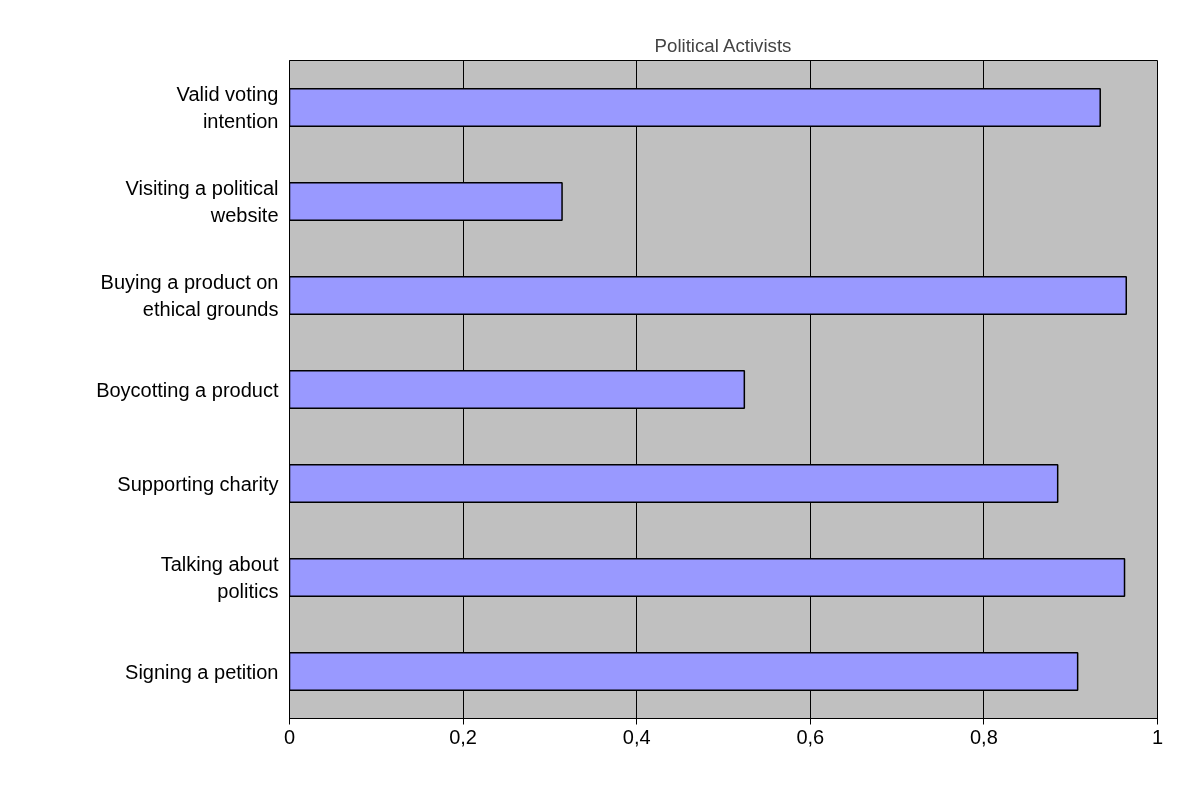 This screenshot has width=1201, height=796. I want to click on x-tick-label: 0, so click(289, 736).